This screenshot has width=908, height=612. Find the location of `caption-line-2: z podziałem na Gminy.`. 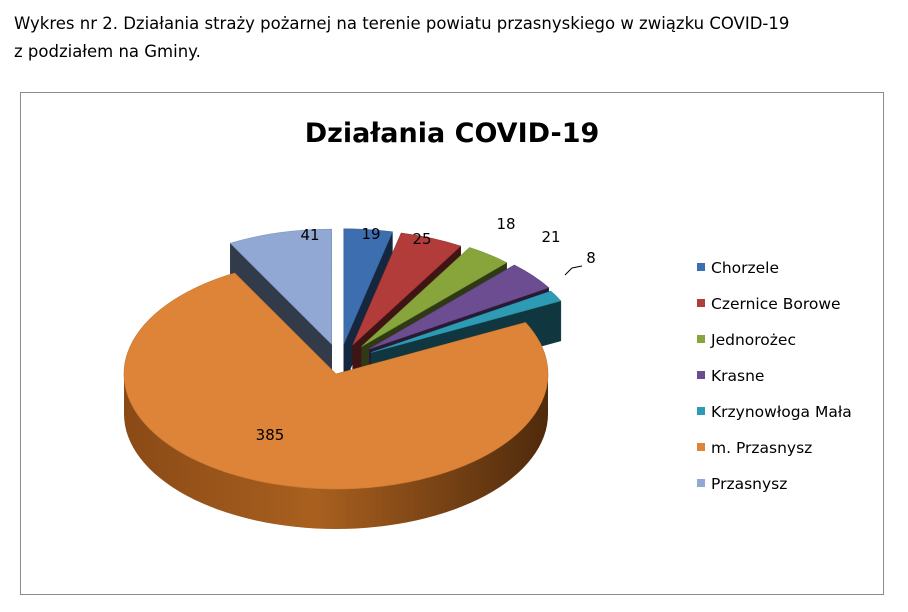

caption-line-2: z podziałem na Gminy. is located at coordinates (107, 51).